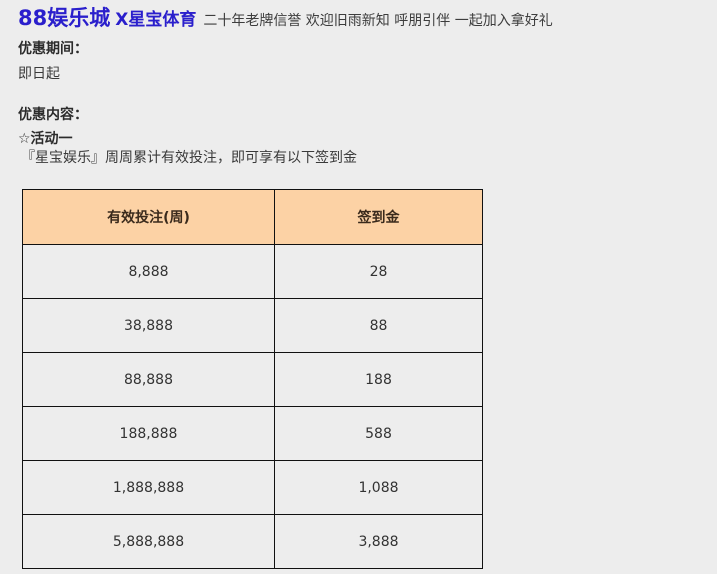 Image resolution: width=717 pixels, height=574 pixels. Describe the element at coordinates (53, 49) in the screenshot. I see `promo-period-label: 优惠期间：` at that location.